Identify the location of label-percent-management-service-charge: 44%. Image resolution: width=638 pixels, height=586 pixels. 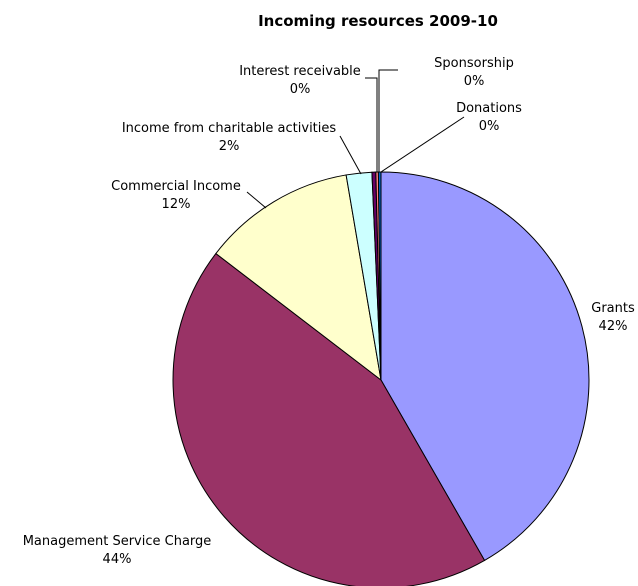
(117, 559).